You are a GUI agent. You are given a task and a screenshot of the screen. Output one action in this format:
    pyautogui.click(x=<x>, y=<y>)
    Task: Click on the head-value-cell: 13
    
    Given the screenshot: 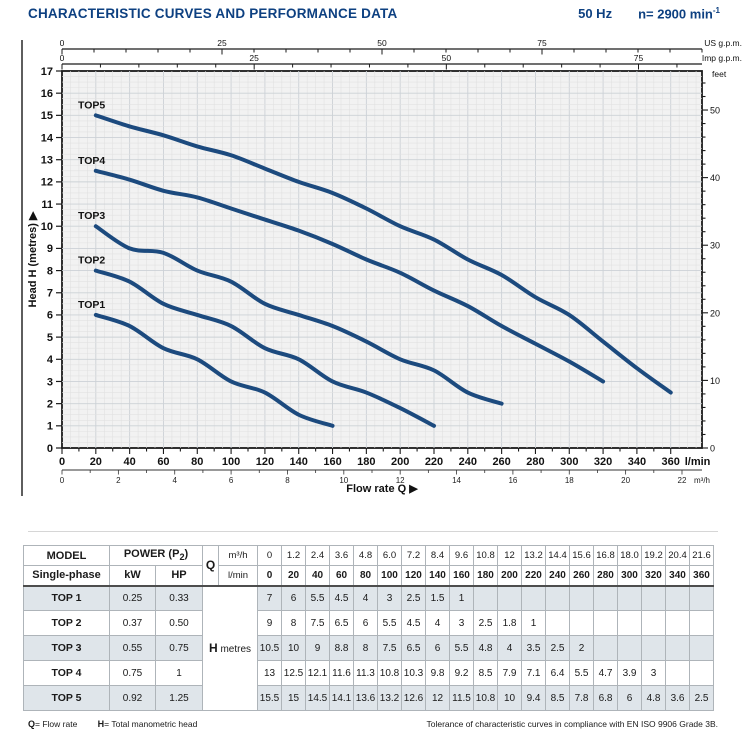 What is the action you would take?
    pyautogui.click(x=270, y=673)
    